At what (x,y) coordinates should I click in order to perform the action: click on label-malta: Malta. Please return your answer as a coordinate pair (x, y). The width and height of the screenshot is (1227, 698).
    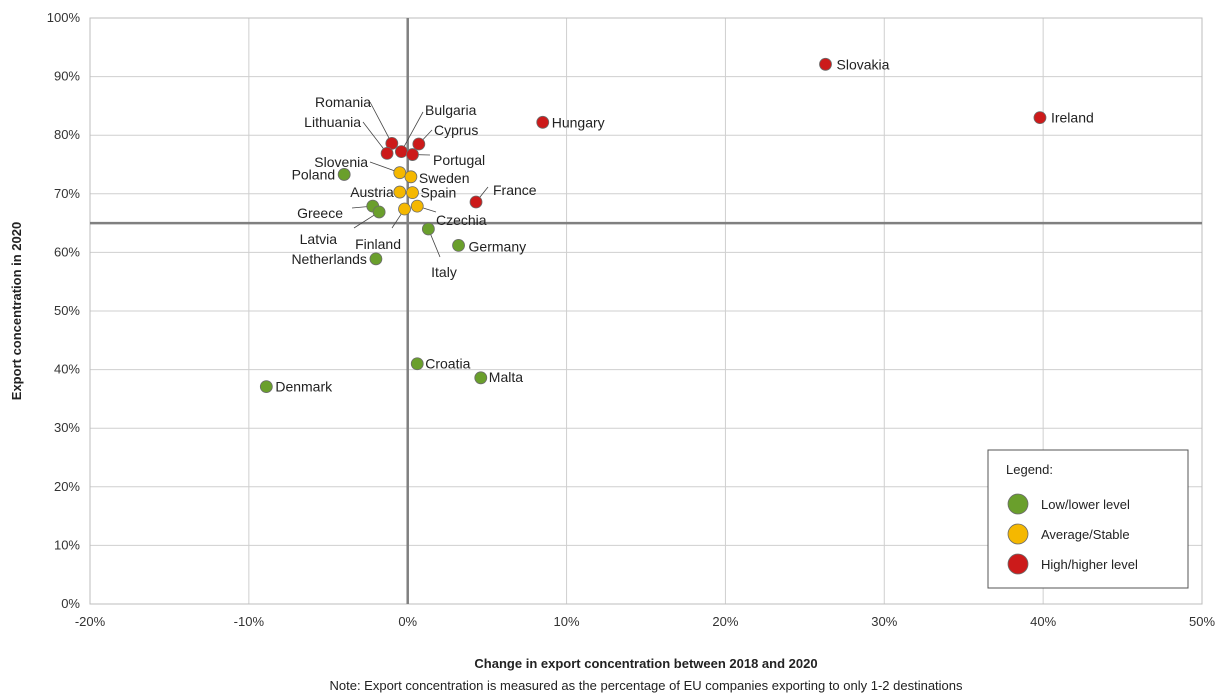
    Looking at the image, I should click on (506, 377).